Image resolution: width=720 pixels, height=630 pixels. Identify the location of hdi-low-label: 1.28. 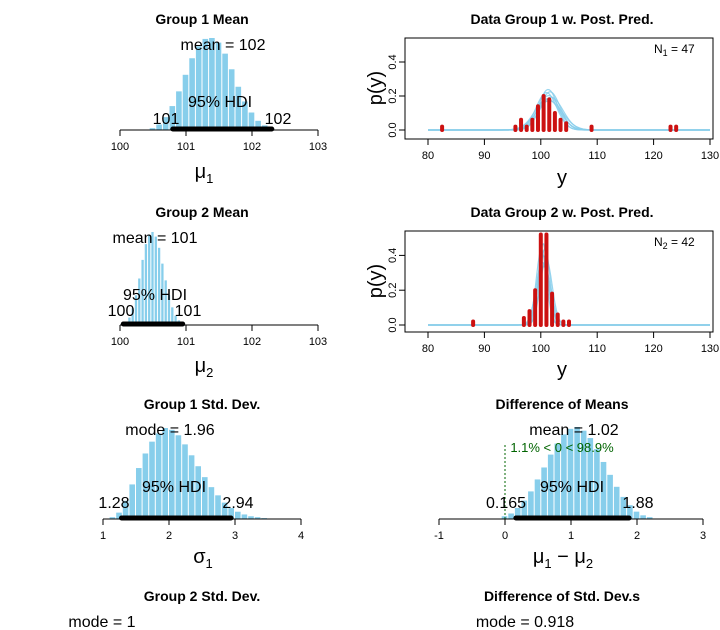
(113, 503).